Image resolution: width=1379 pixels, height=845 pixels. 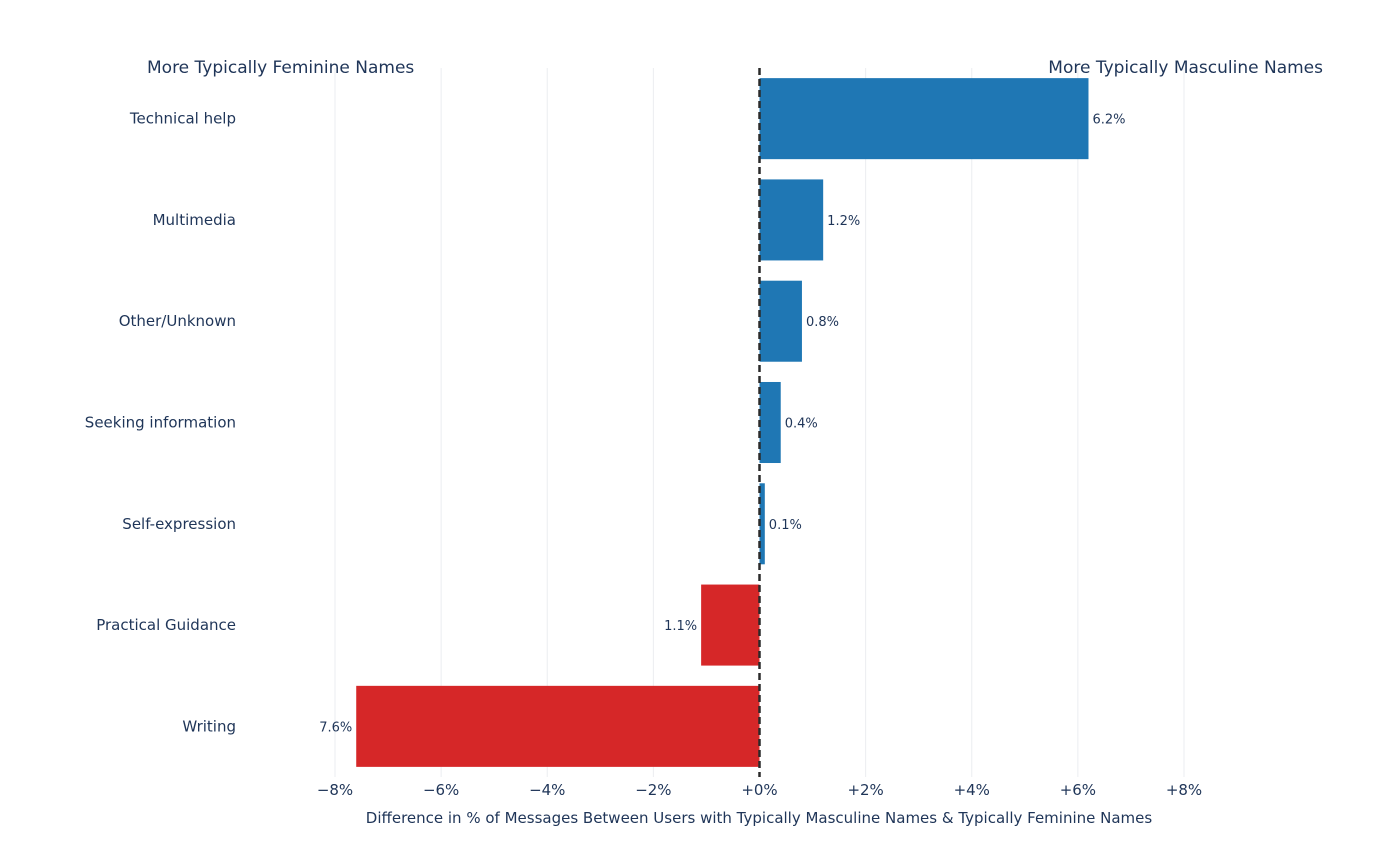 What do you see at coordinates (1078, 790) in the screenshot?
I see `x-tick-label: +6%` at bounding box center [1078, 790].